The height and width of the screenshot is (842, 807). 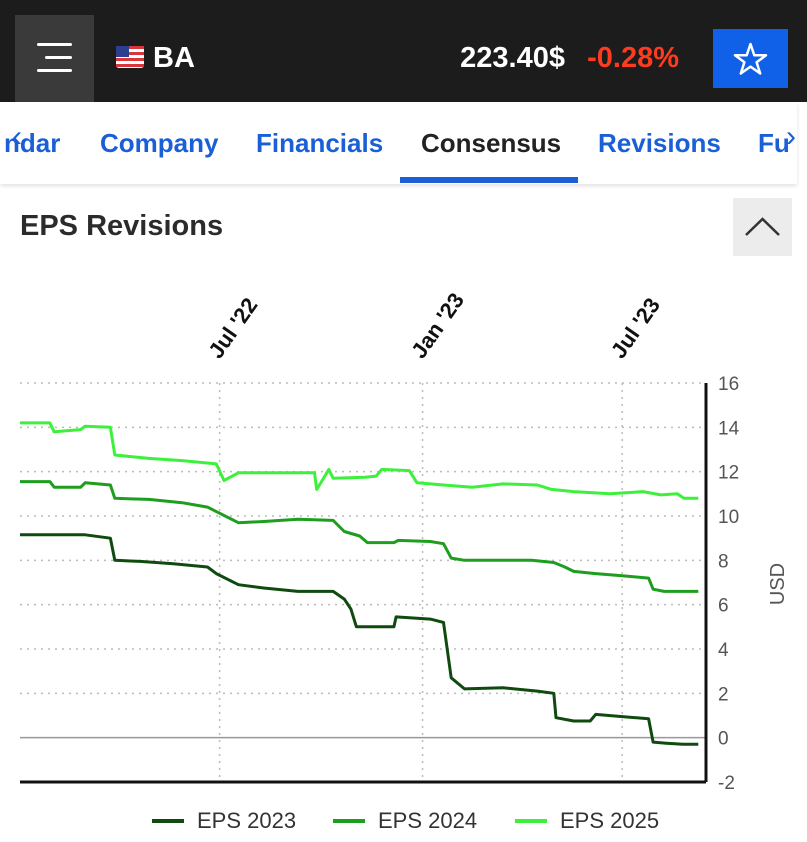 I want to click on y-tick-label: 10, so click(x=728, y=517).